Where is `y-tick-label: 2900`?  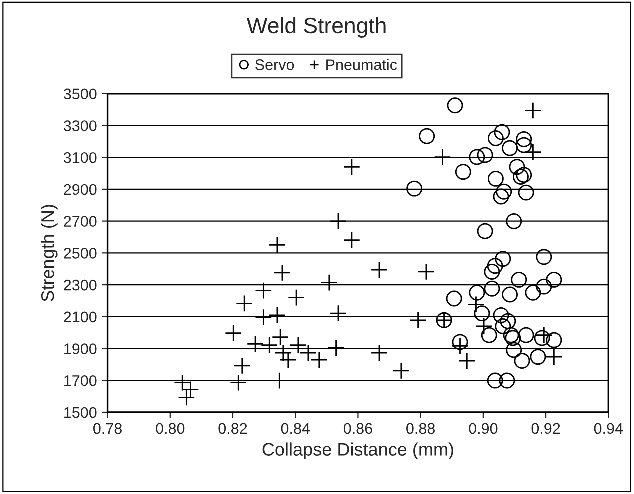
y-tick-label: 2900 is located at coordinates (80, 190).